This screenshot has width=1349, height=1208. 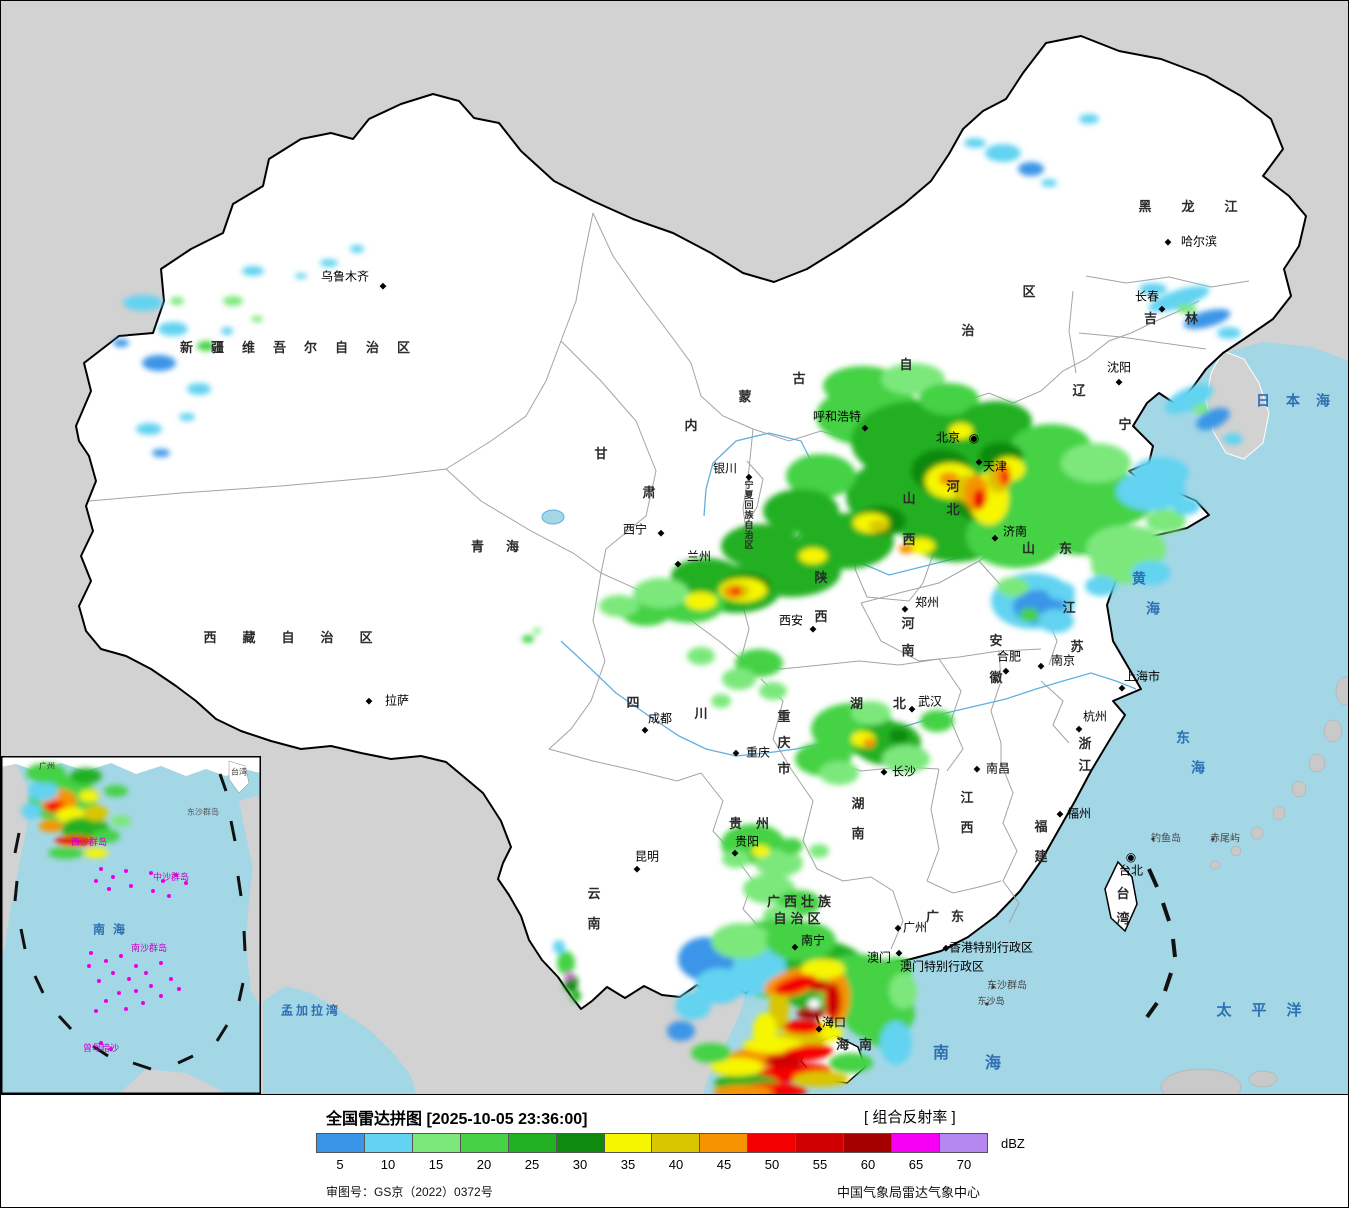 I want to click on foreign-islands, so click(x=1254, y=885).